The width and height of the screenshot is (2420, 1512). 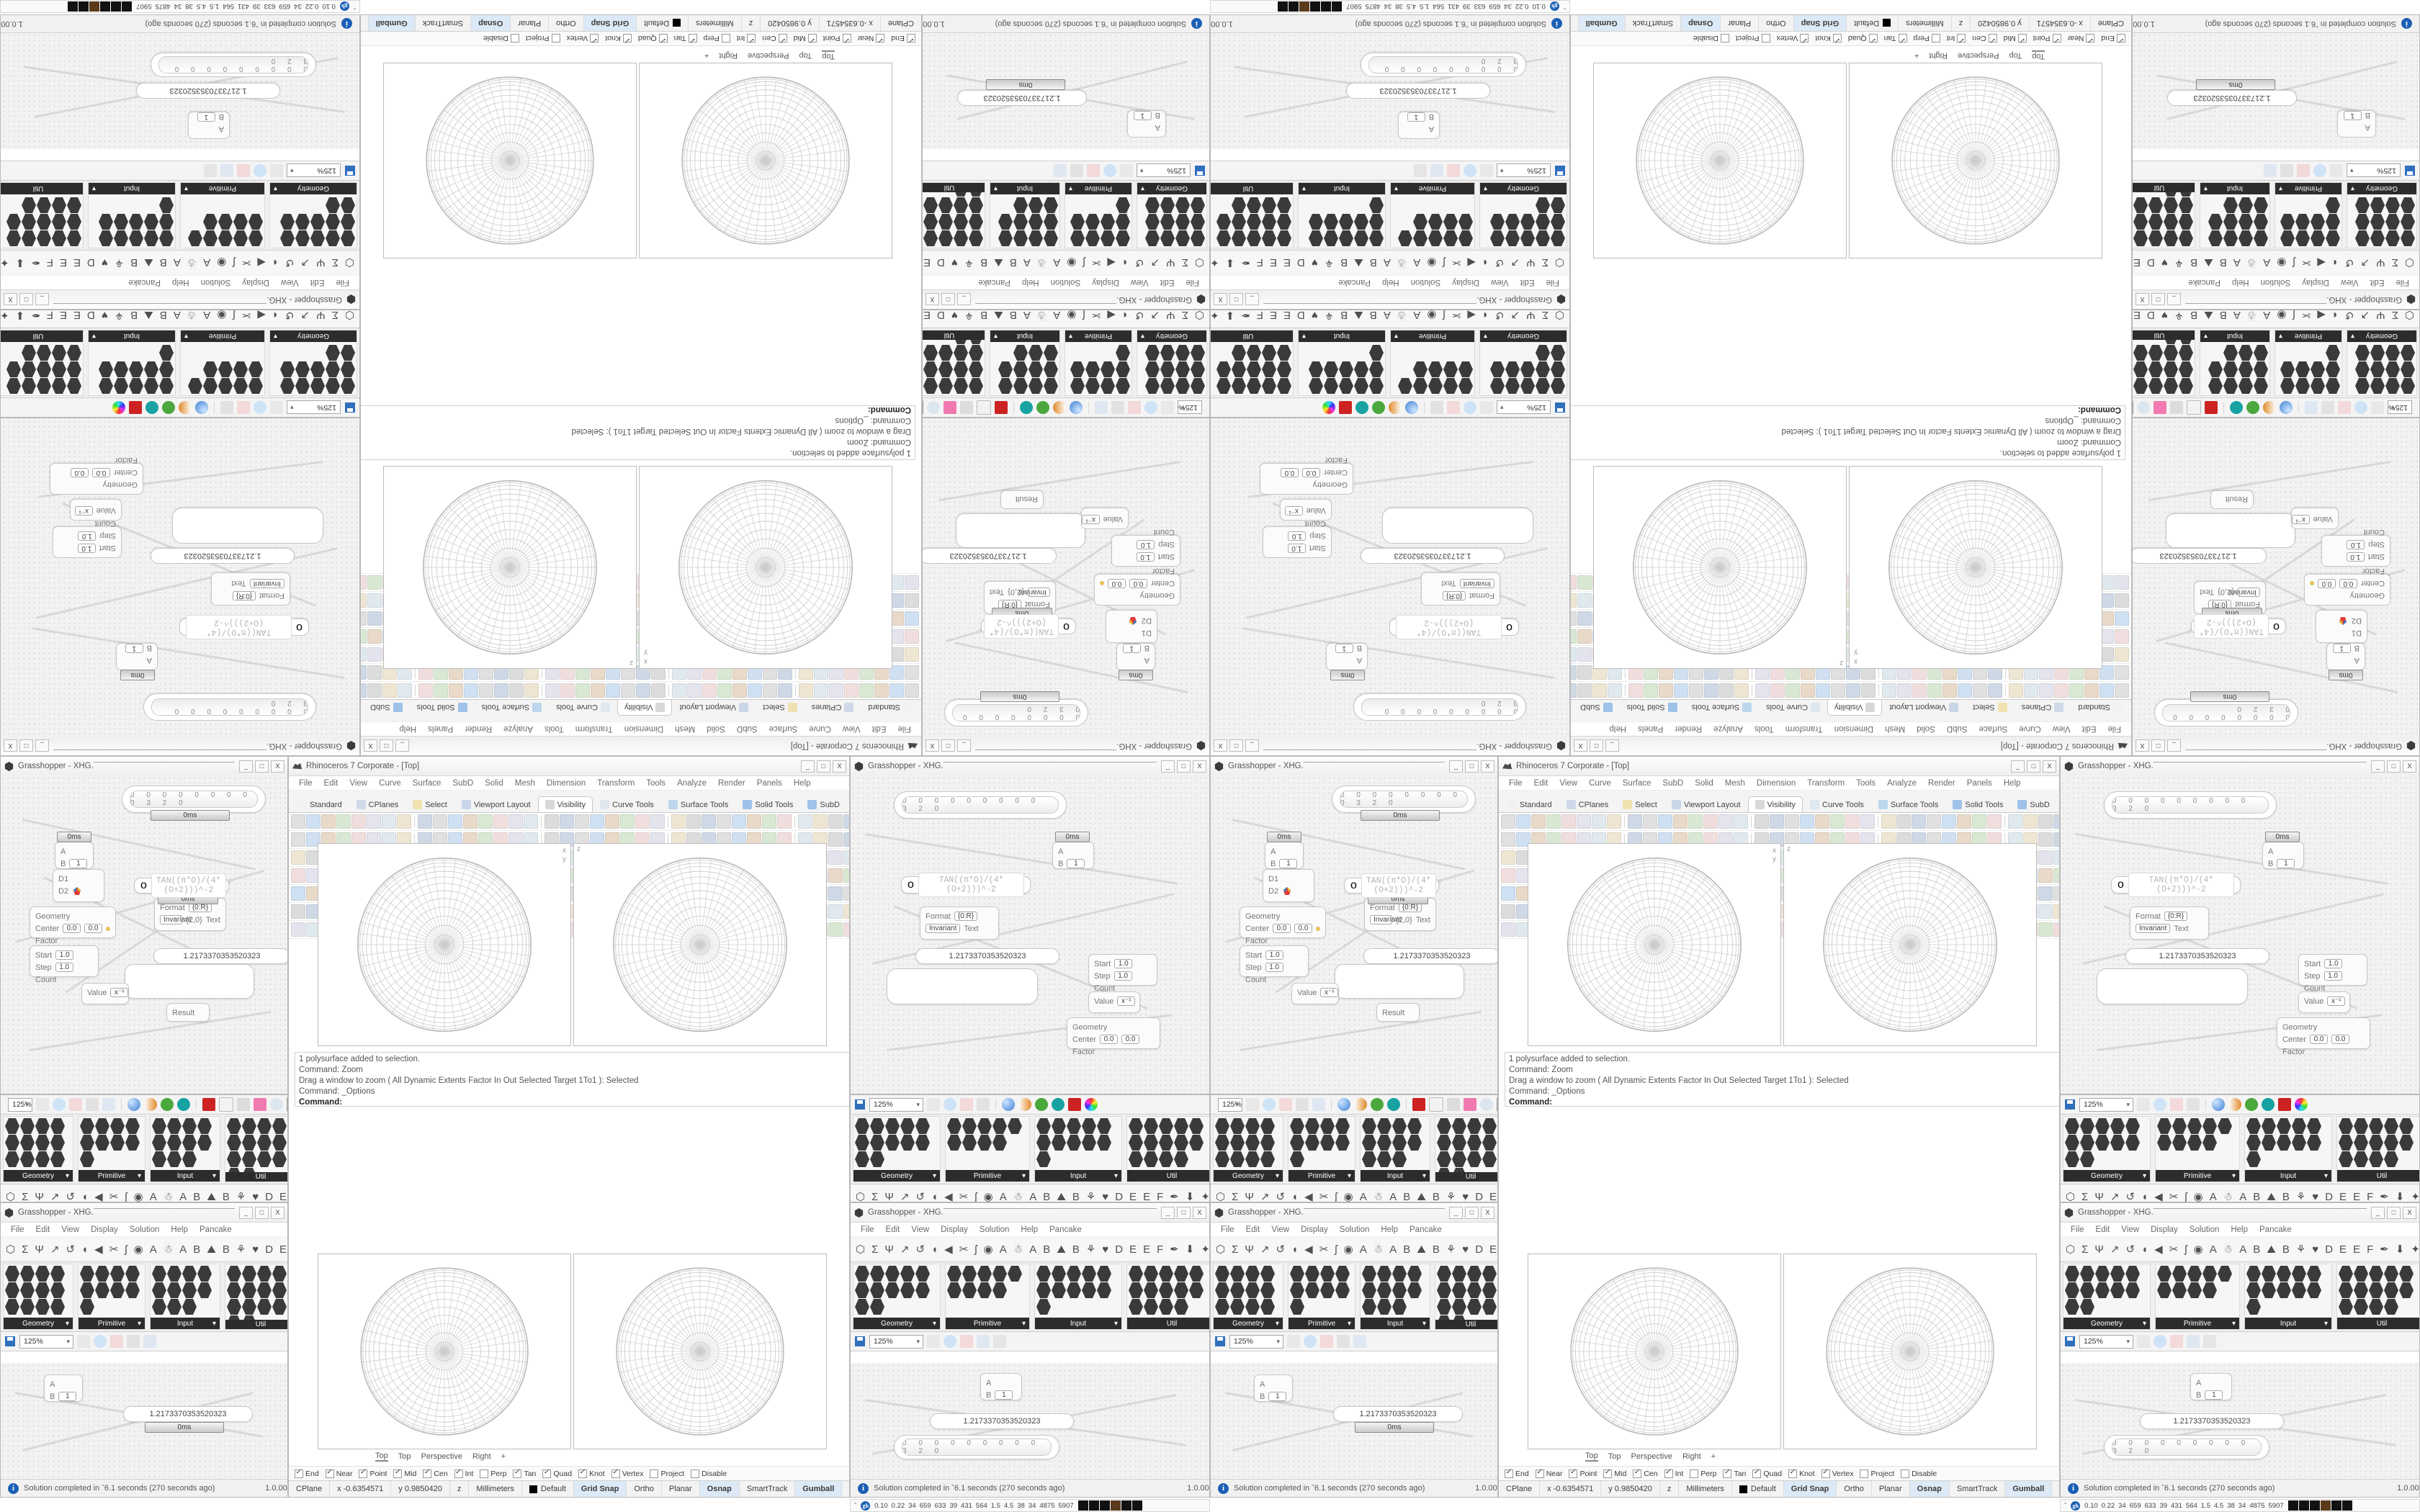 What do you see at coordinates (1456, 1212) in the screenshot?
I see `minimize-button: _` at bounding box center [1456, 1212].